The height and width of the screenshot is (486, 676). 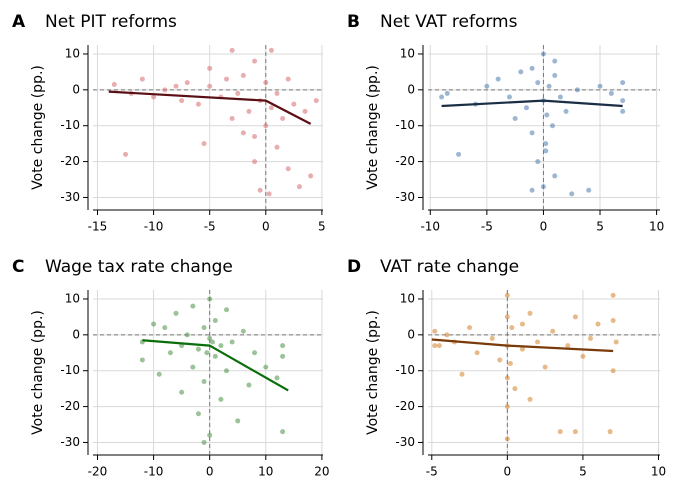 What do you see at coordinates (354, 267) in the screenshot?
I see `panel-label: D` at bounding box center [354, 267].